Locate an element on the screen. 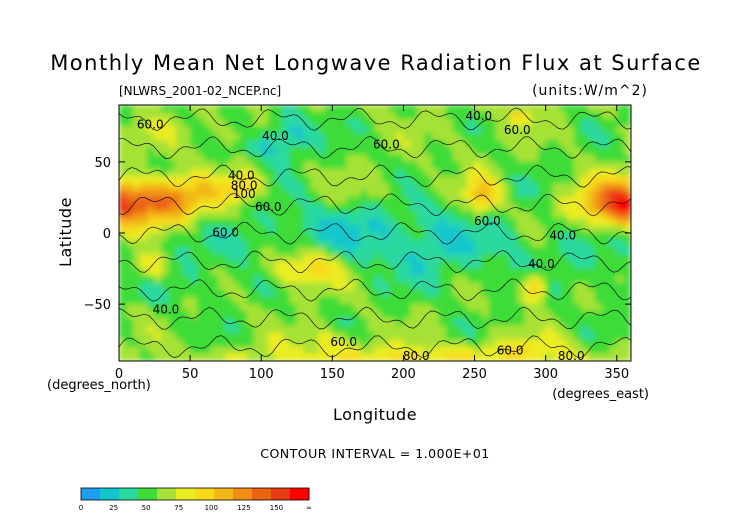 The height and width of the screenshot is (532, 752). contour-label: 40.0 is located at coordinates (275, 136).